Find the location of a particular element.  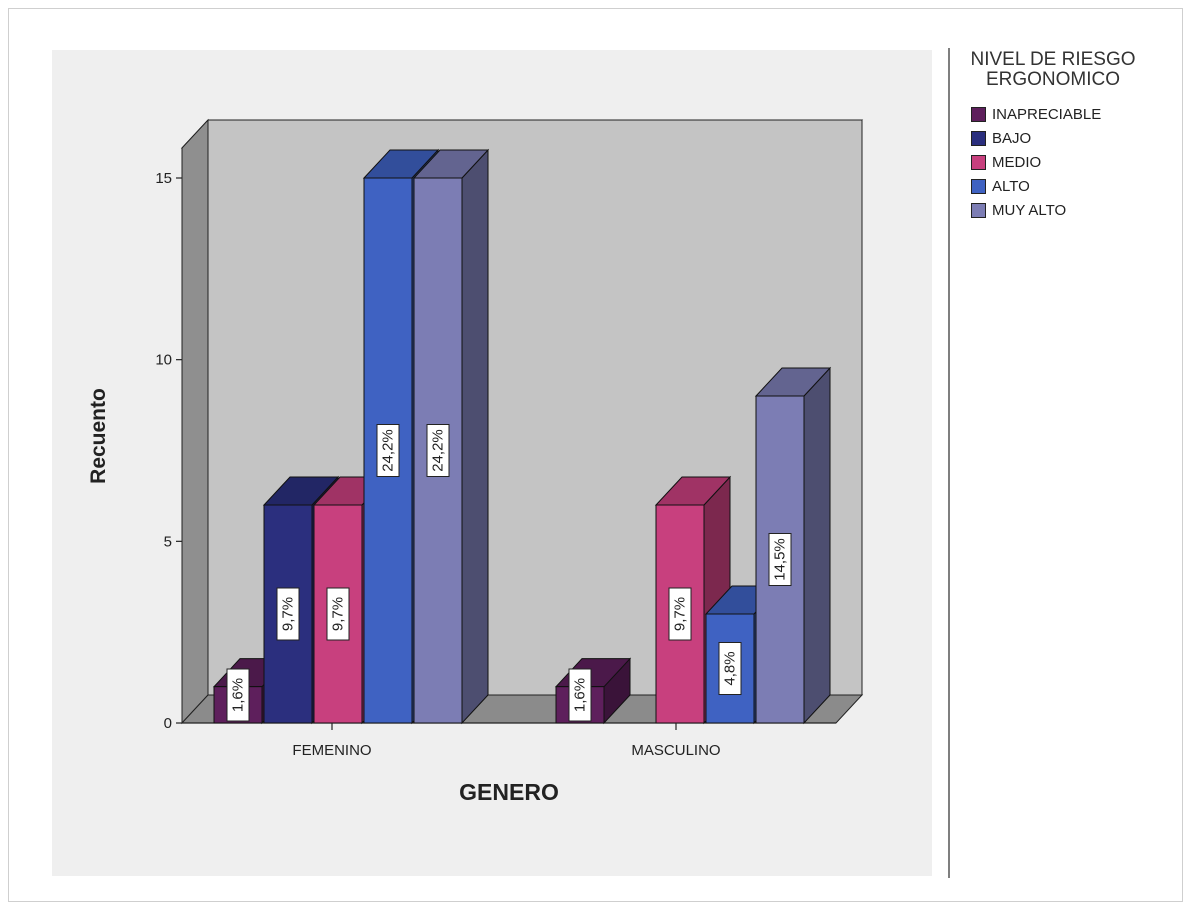

data-label: 14,5% is located at coordinates (780, 559).